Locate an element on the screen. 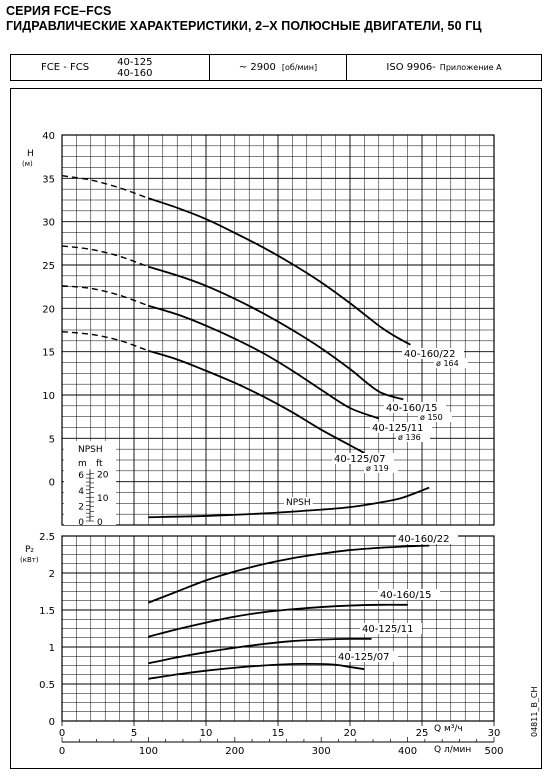  drawing-code: 04811_B_CH is located at coordinates (534, 711).